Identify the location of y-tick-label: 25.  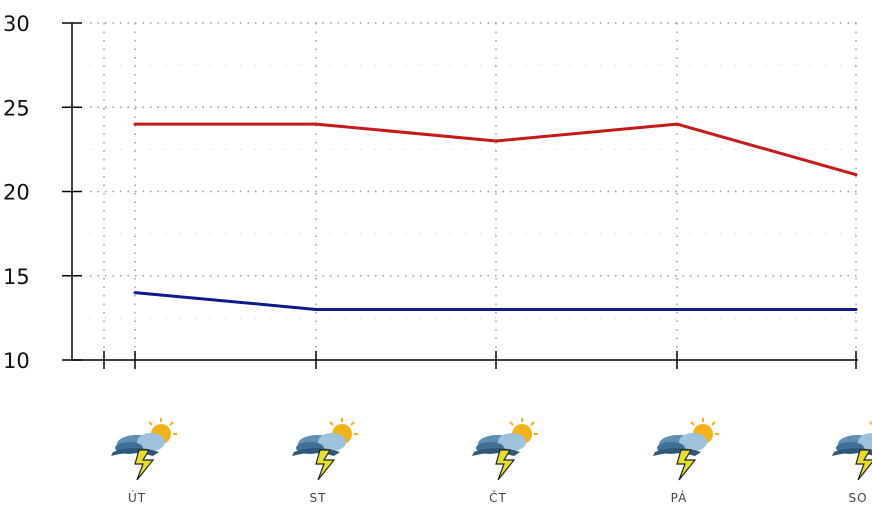
(16, 108).